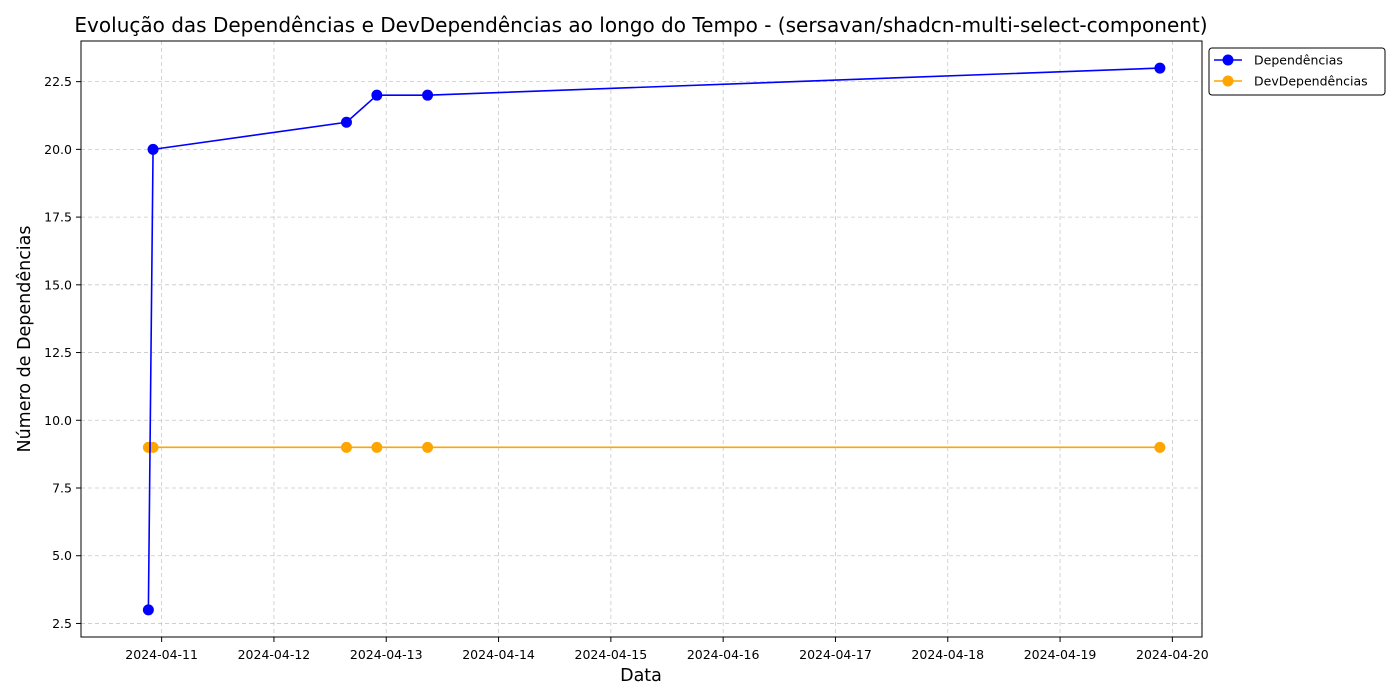 The width and height of the screenshot is (1400, 700). I want to click on y-tick-label: 17.5, so click(58, 217).